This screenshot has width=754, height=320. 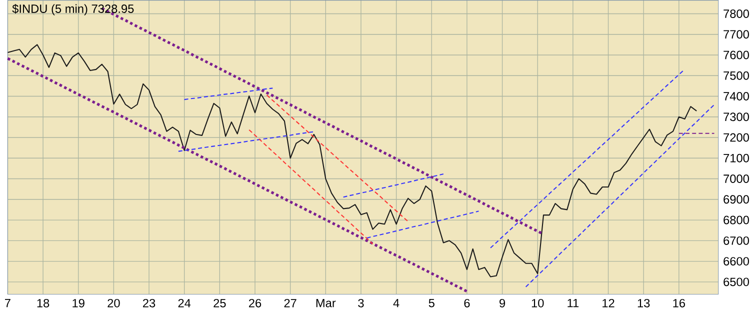 What do you see at coordinates (736, 96) in the screenshot?
I see `y-tick-label: 7400` at bounding box center [736, 96].